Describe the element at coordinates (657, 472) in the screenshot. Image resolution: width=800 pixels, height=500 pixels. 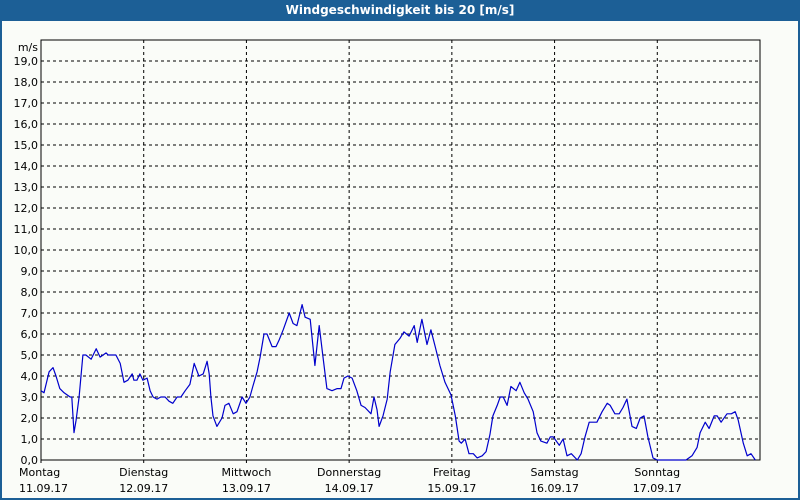
I see `weekday: Sonntag` at that location.